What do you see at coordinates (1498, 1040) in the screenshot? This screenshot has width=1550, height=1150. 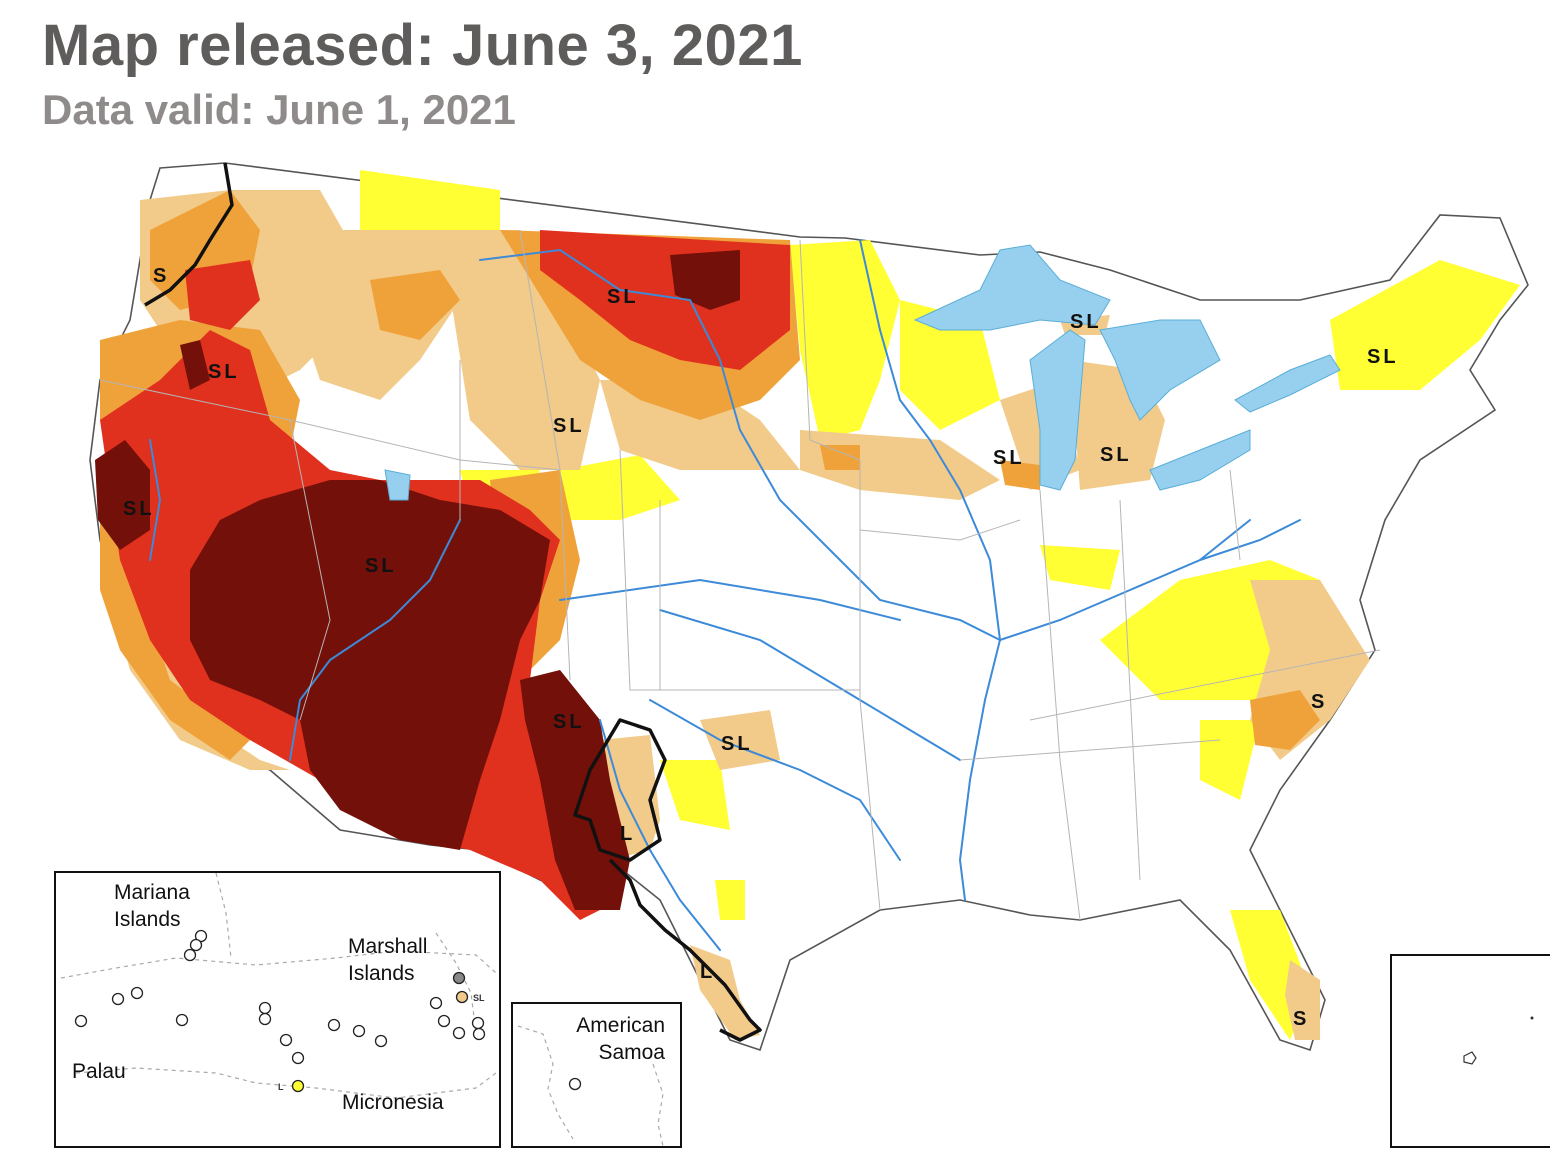 I see `hawaii-map` at bounding box center [1498, 1040].